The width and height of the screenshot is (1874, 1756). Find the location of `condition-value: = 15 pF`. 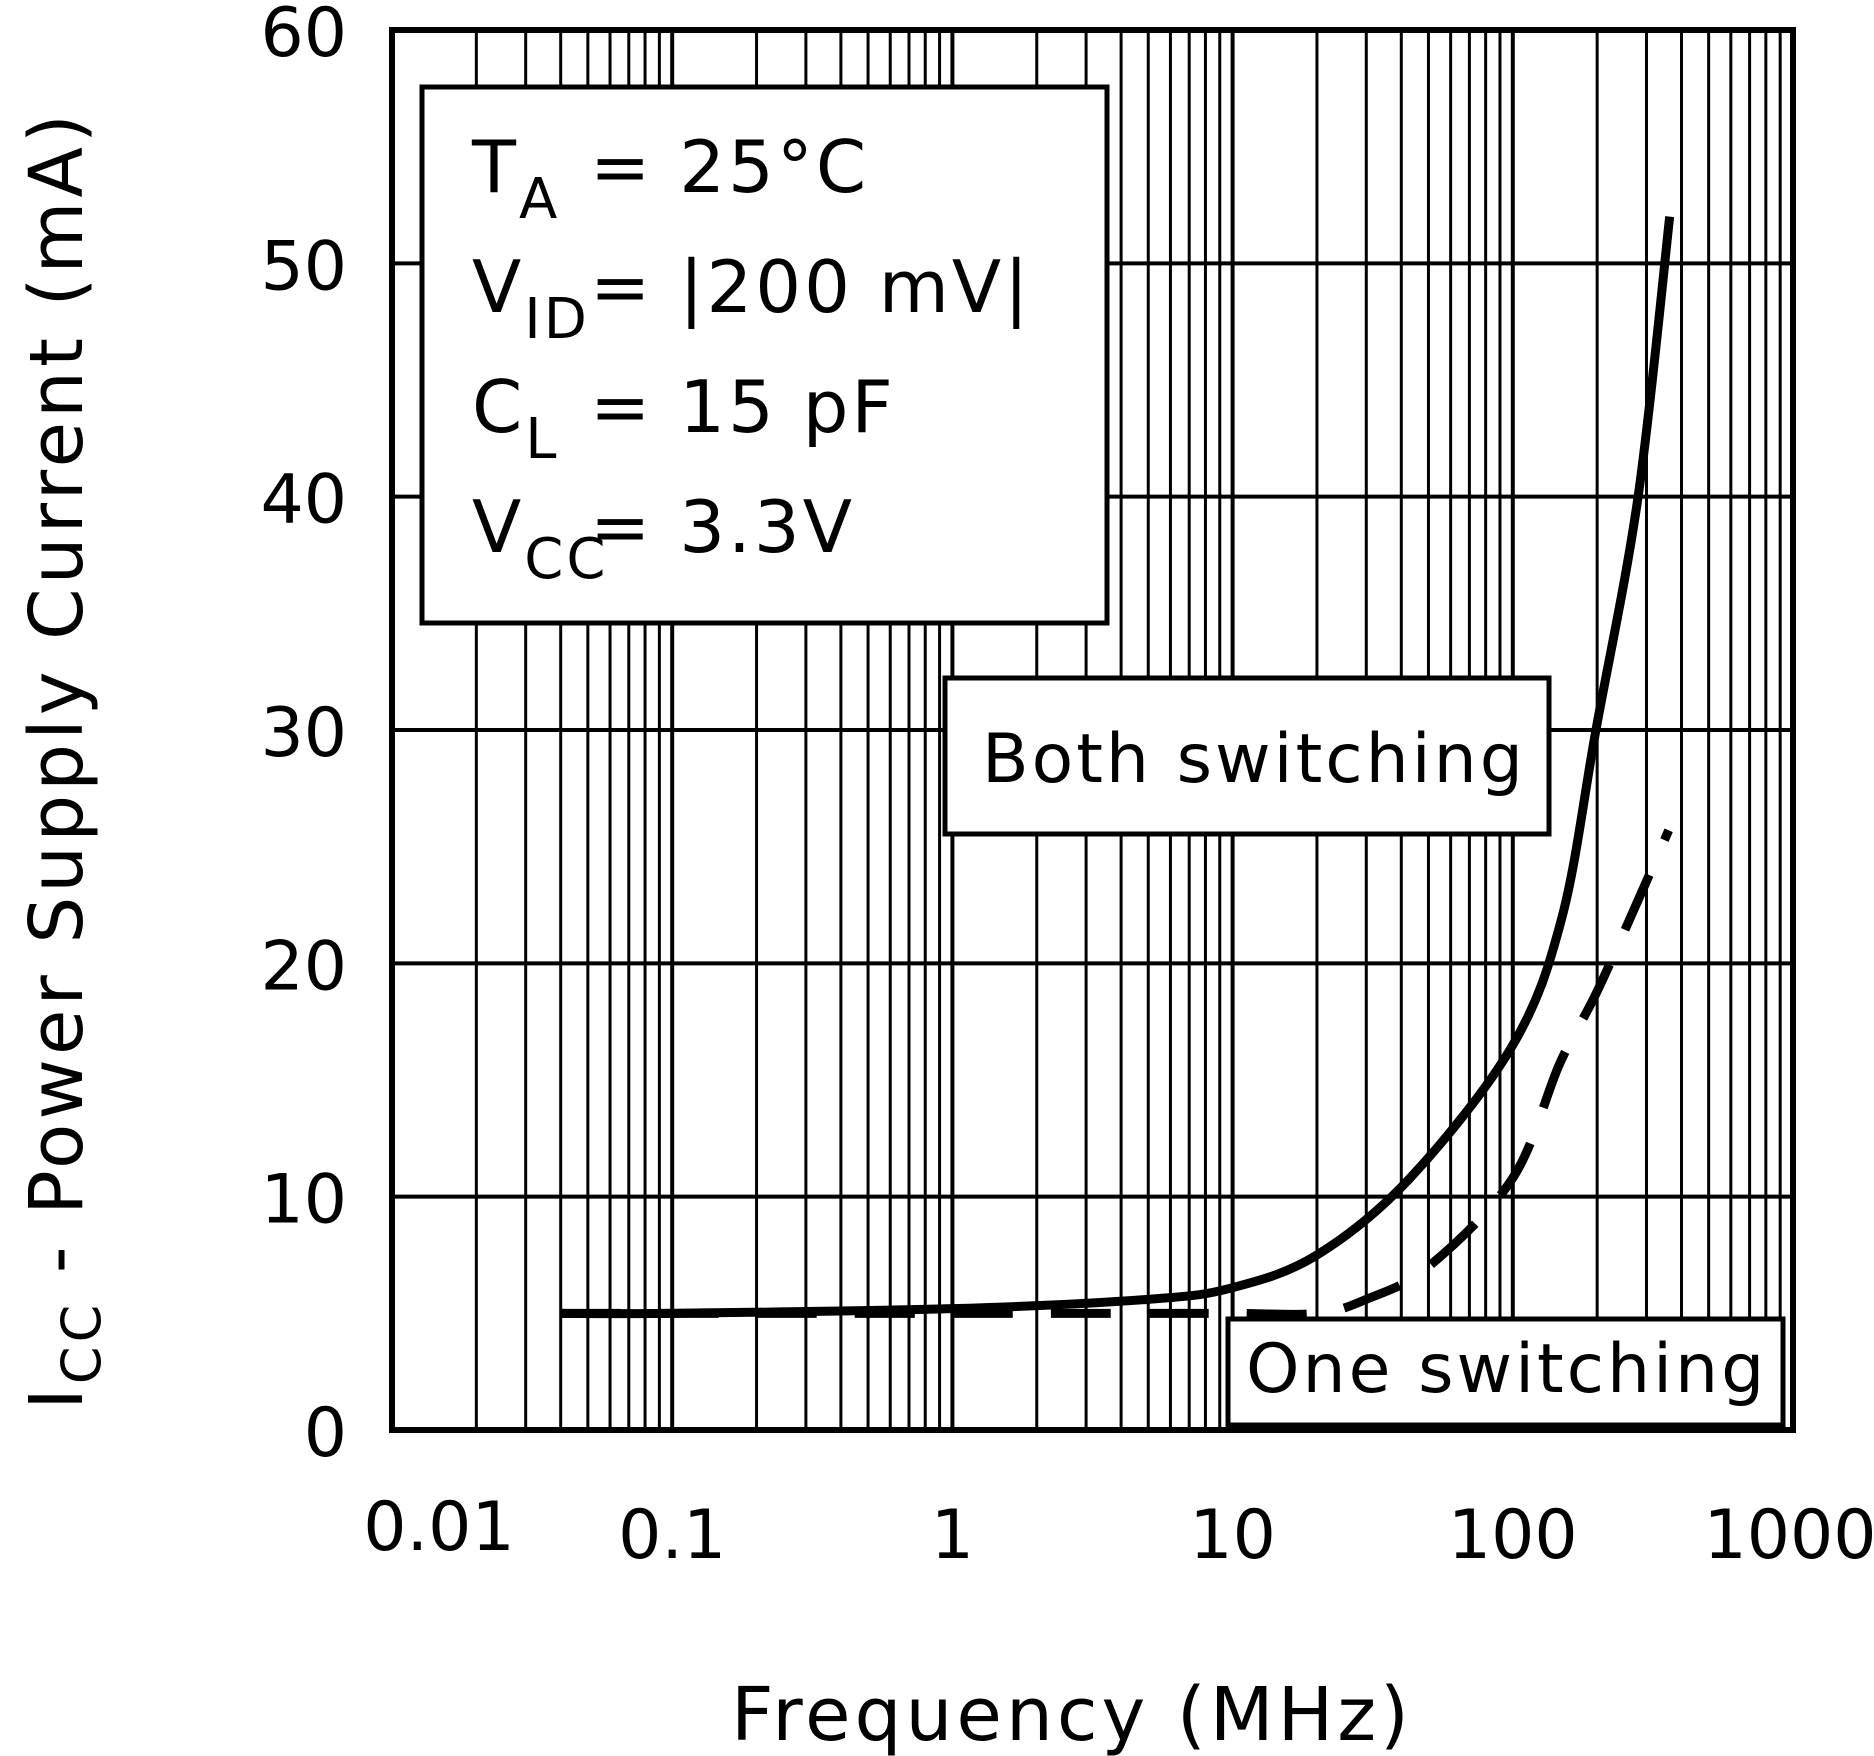

condition-value: = 15 pF is located at coordinates (743, 407).